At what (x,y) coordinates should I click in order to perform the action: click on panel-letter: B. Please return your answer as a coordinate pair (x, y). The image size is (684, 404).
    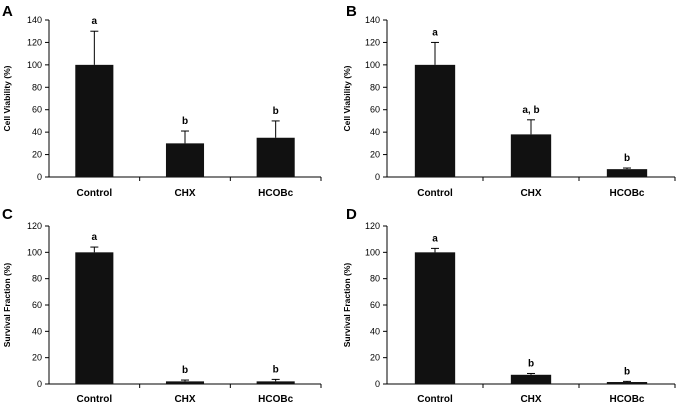
    Looking at the image, I should click on (351, 11).